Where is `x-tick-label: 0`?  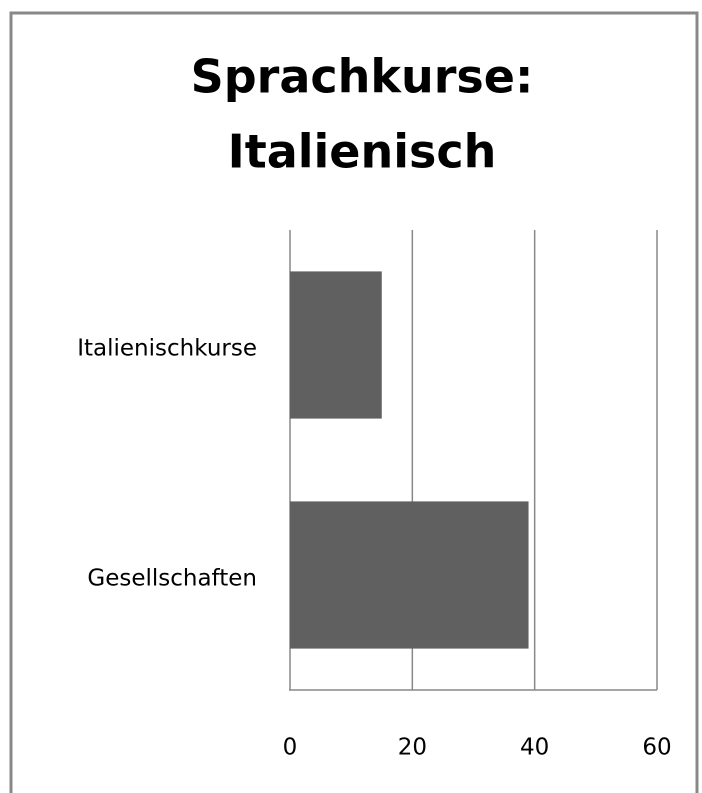 x-tick-label: 0 is located at coordinates (290, 748).